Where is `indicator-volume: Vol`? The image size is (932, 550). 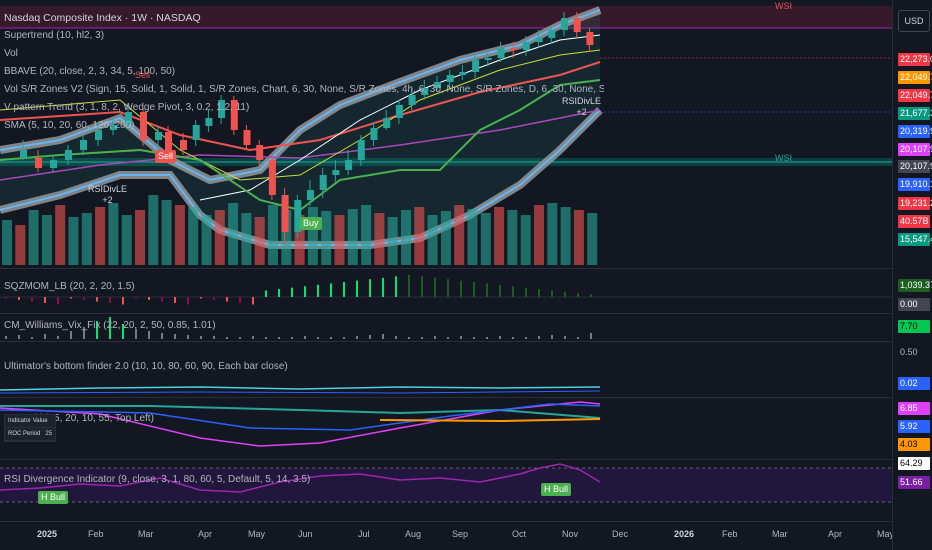
indicator-volume: Vol is located at coordinates (11, 53).